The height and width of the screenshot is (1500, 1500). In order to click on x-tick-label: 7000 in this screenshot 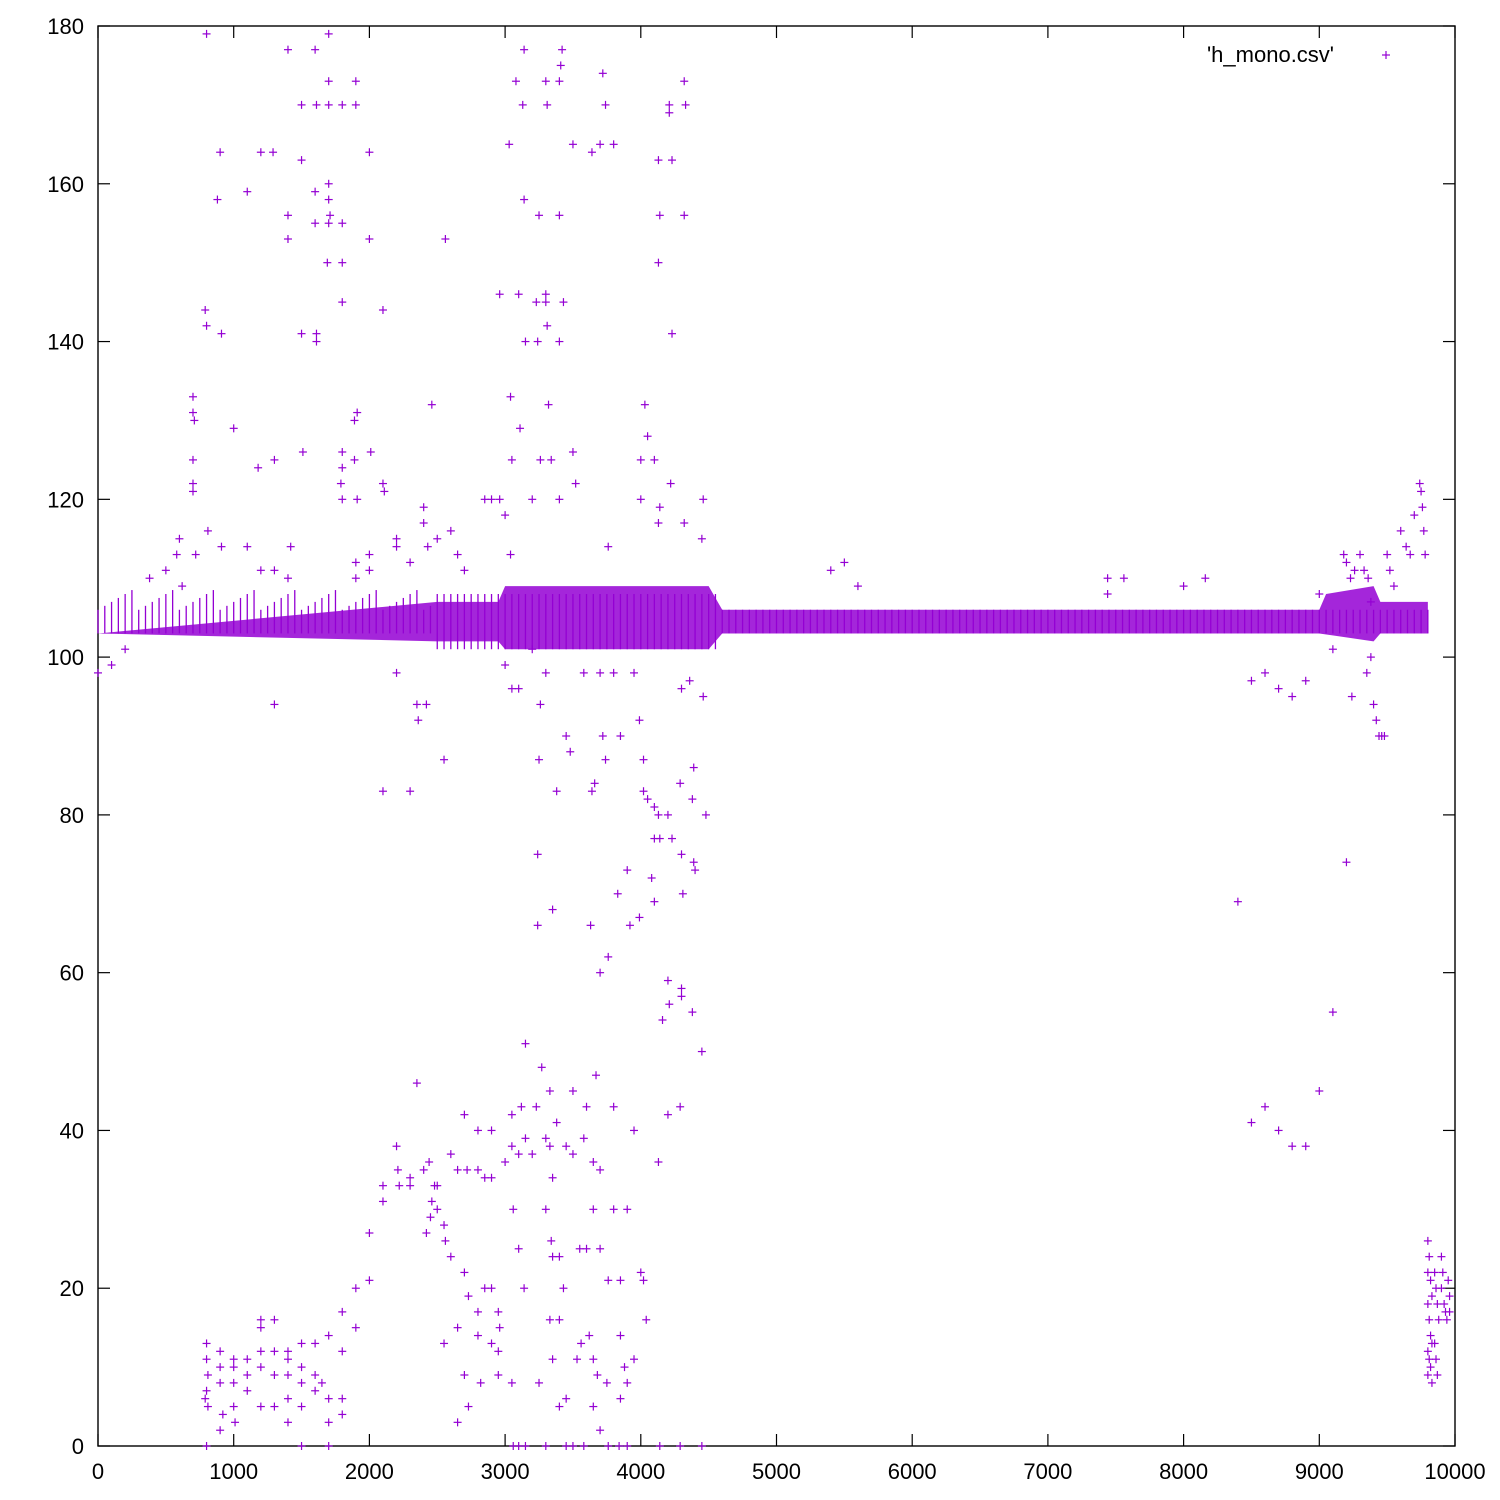, I will do `click(1047, 1471)`.